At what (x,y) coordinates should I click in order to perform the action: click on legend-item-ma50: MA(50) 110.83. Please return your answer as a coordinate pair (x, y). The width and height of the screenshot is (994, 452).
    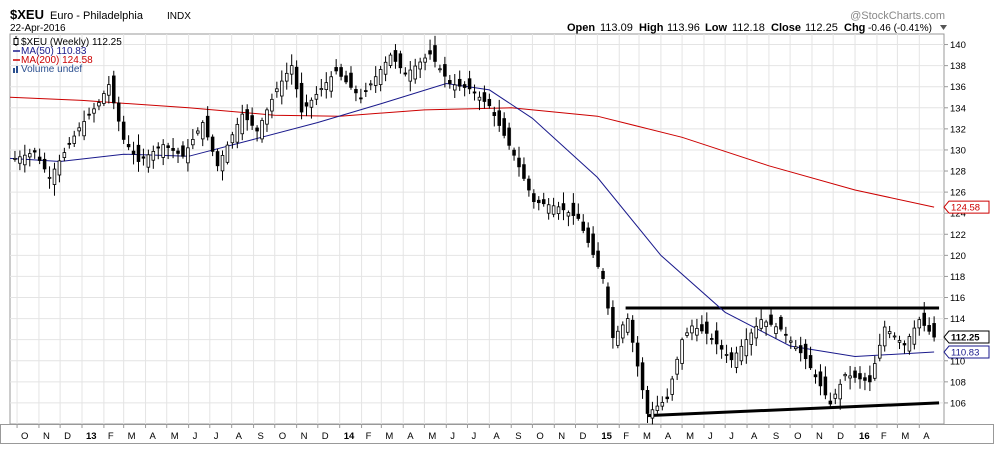
    Looking at the image, I should click on (50, 51).